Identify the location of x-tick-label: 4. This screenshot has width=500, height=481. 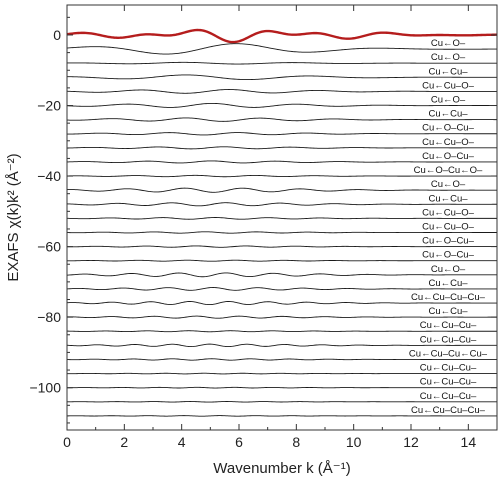
(182, 442).